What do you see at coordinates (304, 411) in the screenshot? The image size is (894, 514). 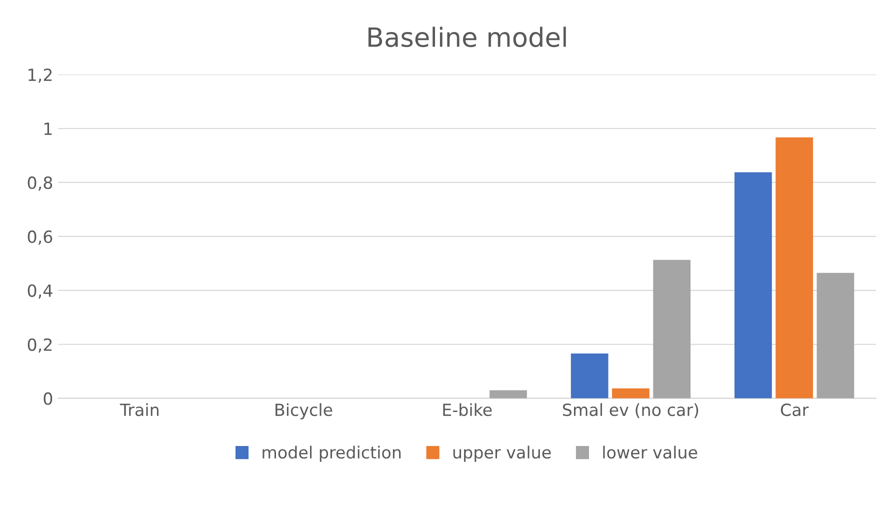 I see `x-tick-label: Bicycle` at bounding box center [304, 411].